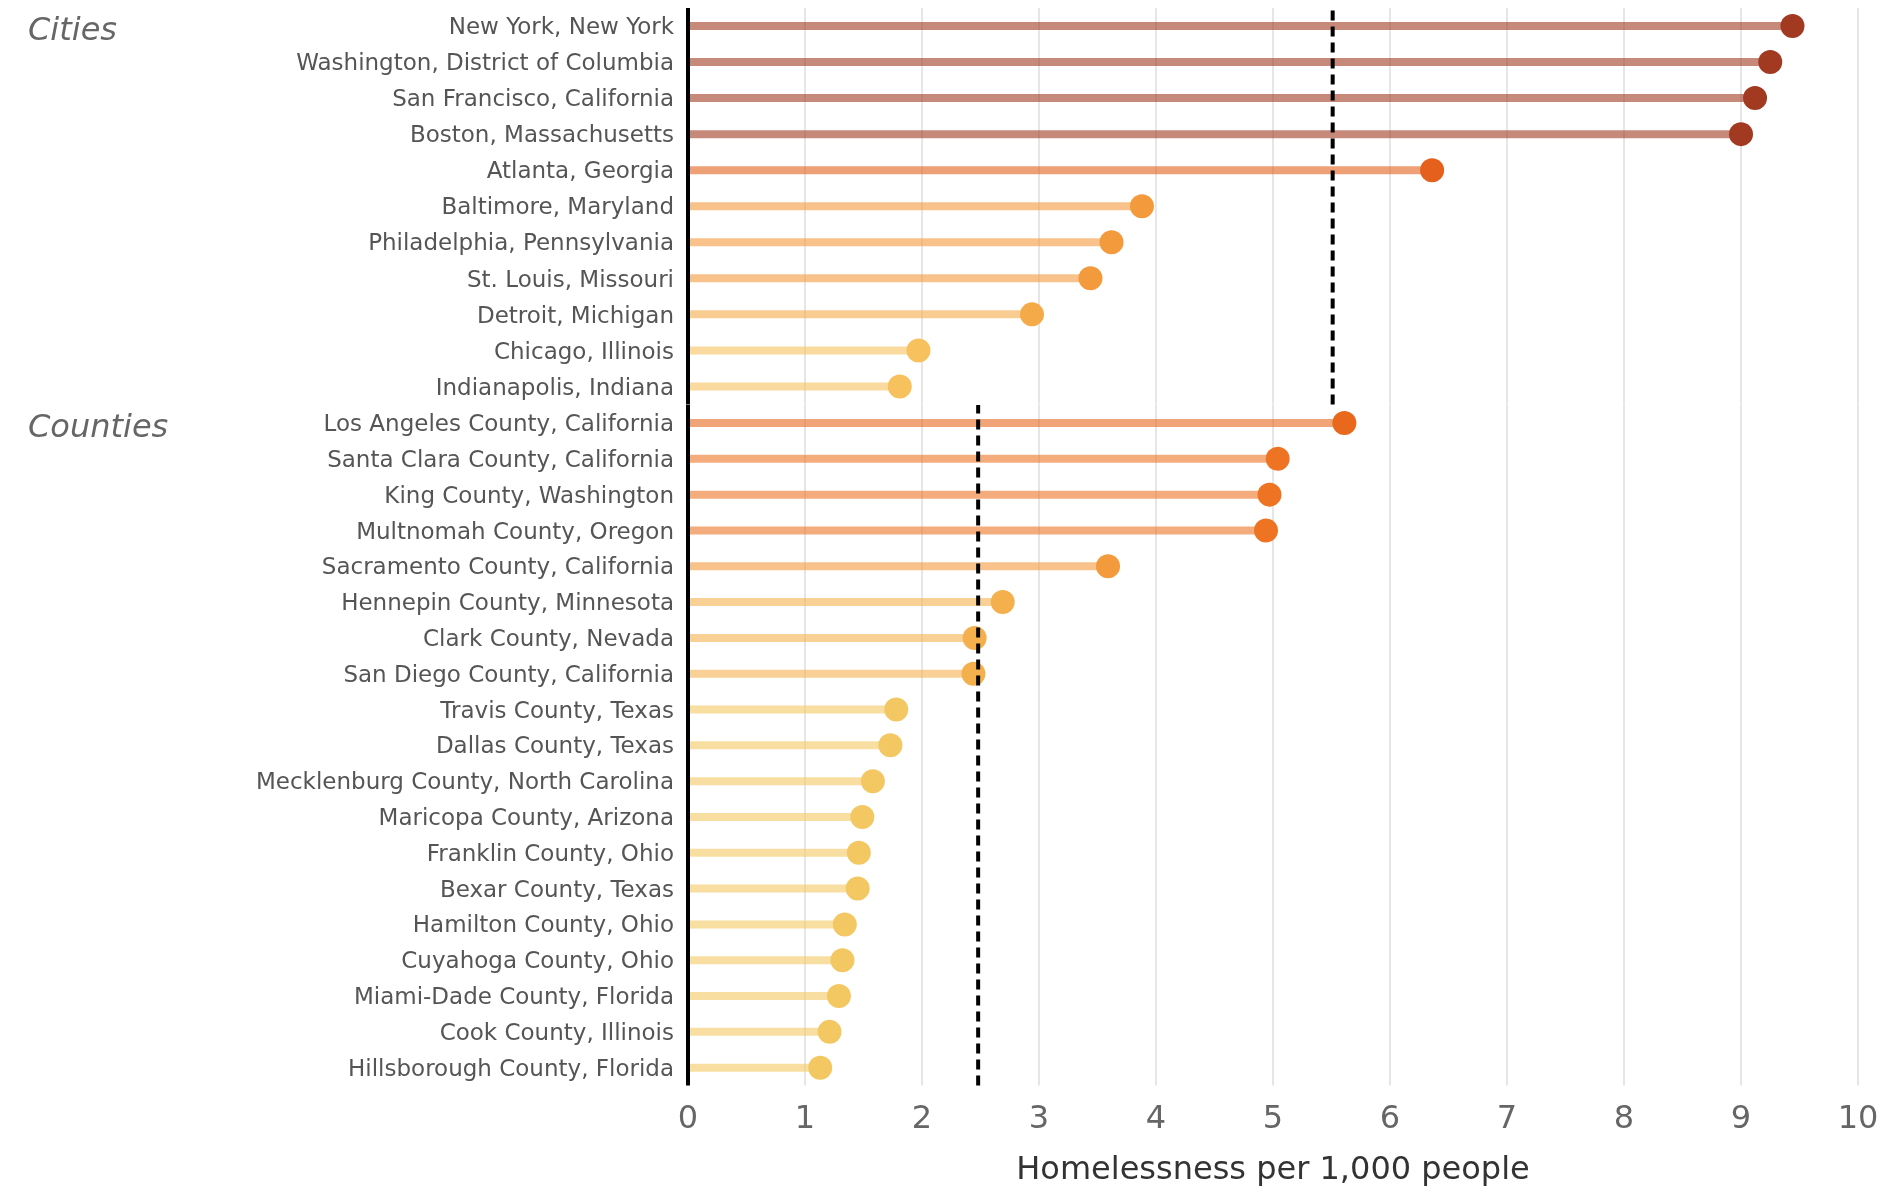 The width and height of the screenshot is (1883, 1193). Describe the element at coordinates (498, 422) in the screenshot. I see `y-tick-label: Los Angeles County, California` at that location.